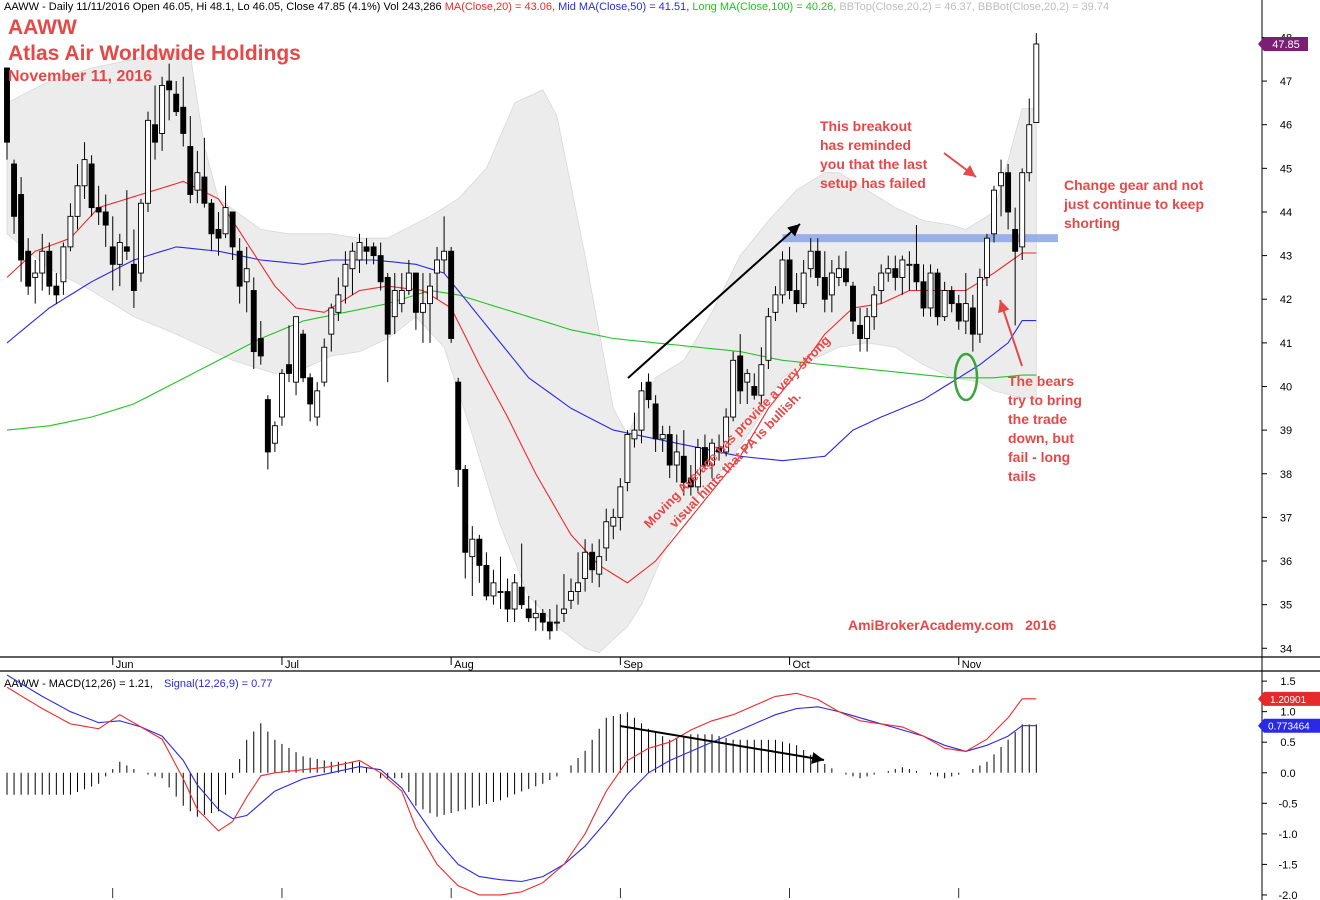 Image resolution: width=1320 pixels, height=900 pixels. What do you see at coordinates (1045, 400) in the screenshot?
I see `bears-note-line: try to bring` at bounding box center [1045, 400].